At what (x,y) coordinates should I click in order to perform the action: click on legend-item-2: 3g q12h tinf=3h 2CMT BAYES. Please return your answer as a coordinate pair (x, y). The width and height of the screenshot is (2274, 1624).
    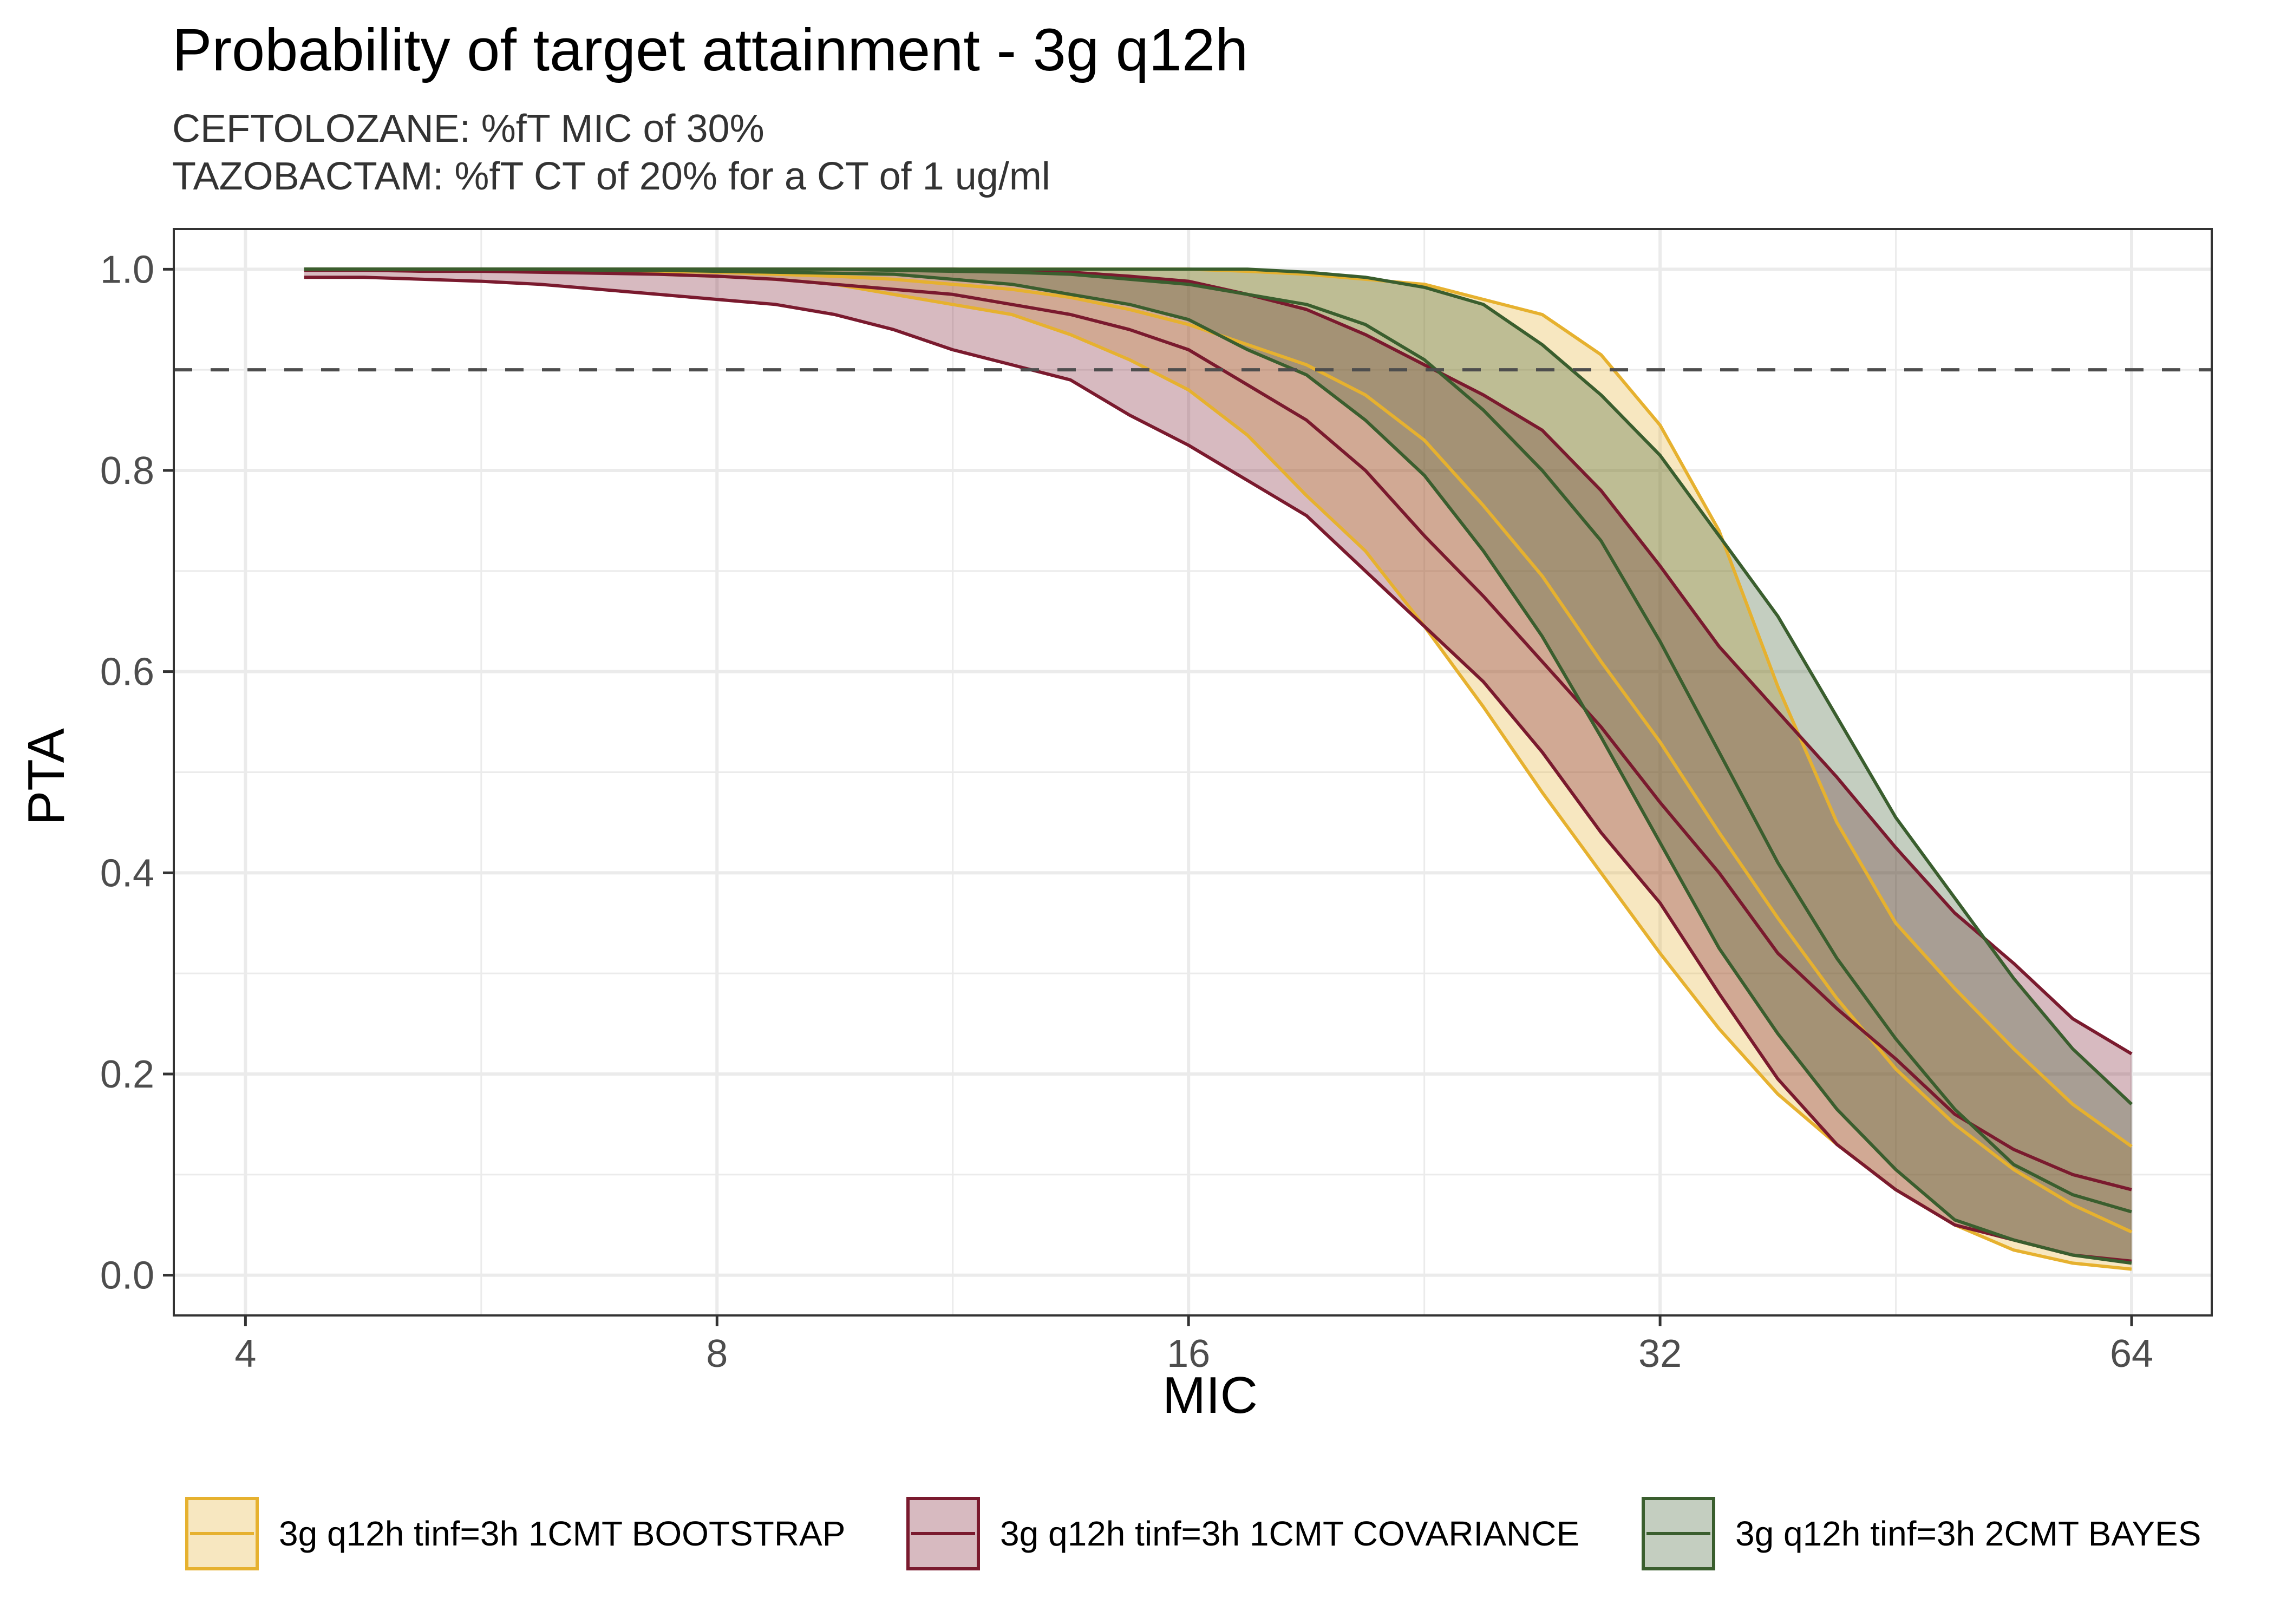
    Looking at the image, I should click on (1922, 1533).